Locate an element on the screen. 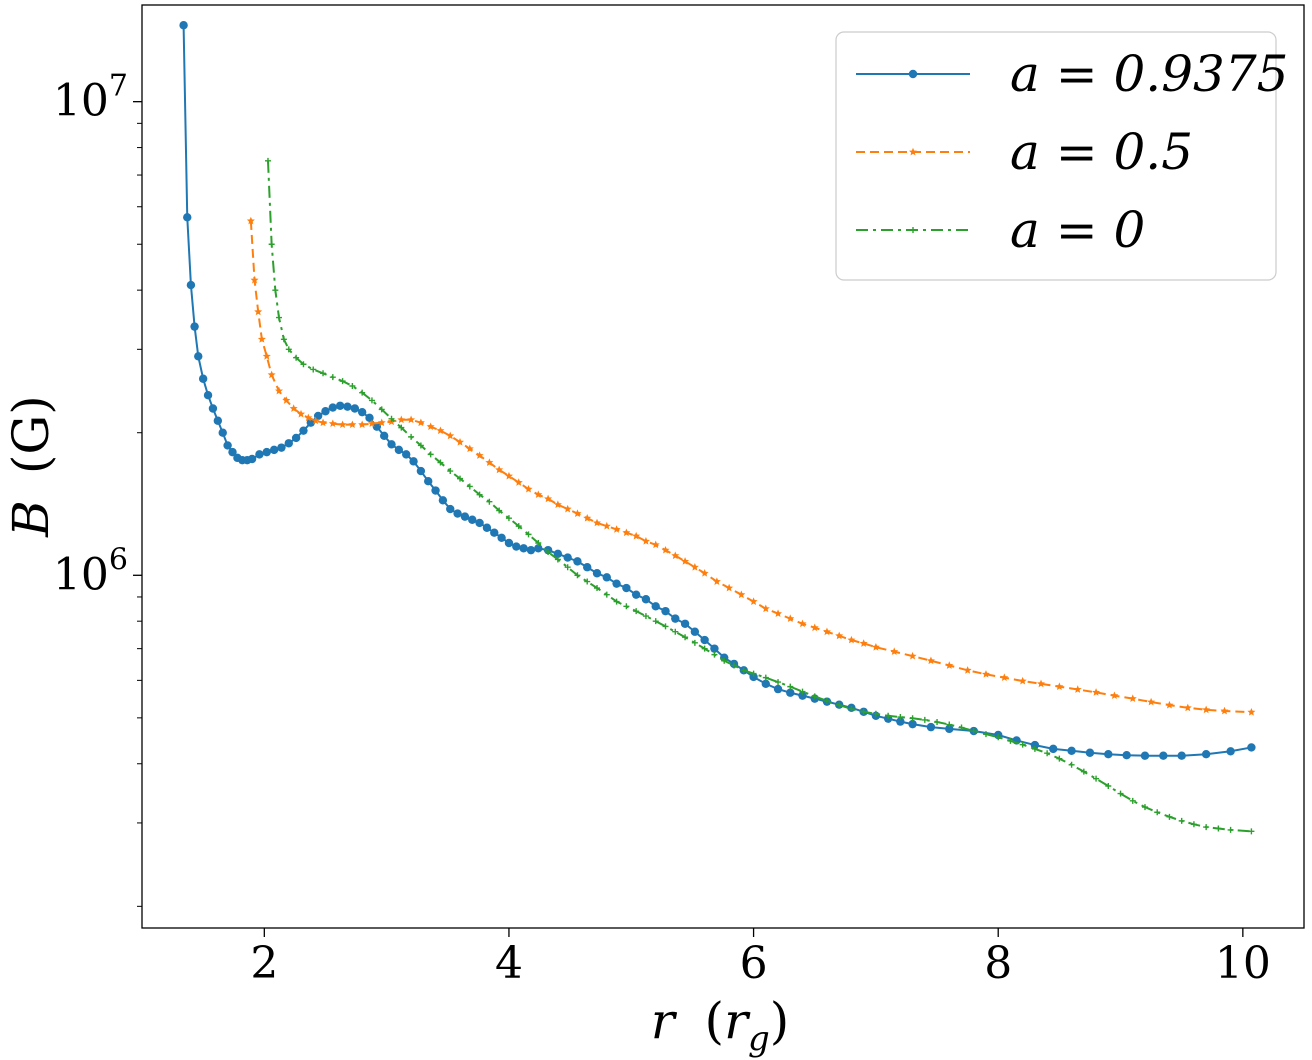 This screenshot has width=1312, height=1060. legend-entry-1: a = 0.9375 is located at coordinates (1072, 74).